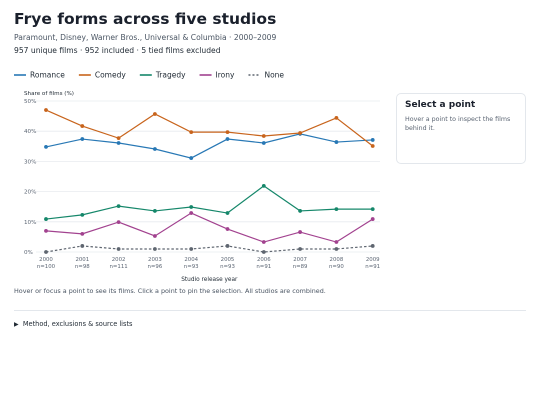 The width and height of the screenshot is (540, 405). I want to click on panel-title: Select a point, so click(440, 105).